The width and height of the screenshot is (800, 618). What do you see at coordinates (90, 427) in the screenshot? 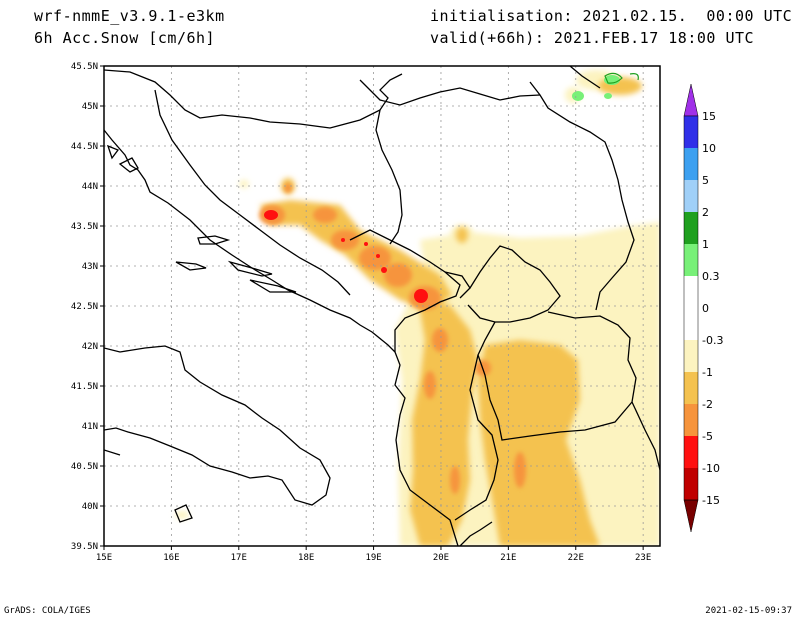
I see `lat-label: 41N` at bounding box center [90, 427].